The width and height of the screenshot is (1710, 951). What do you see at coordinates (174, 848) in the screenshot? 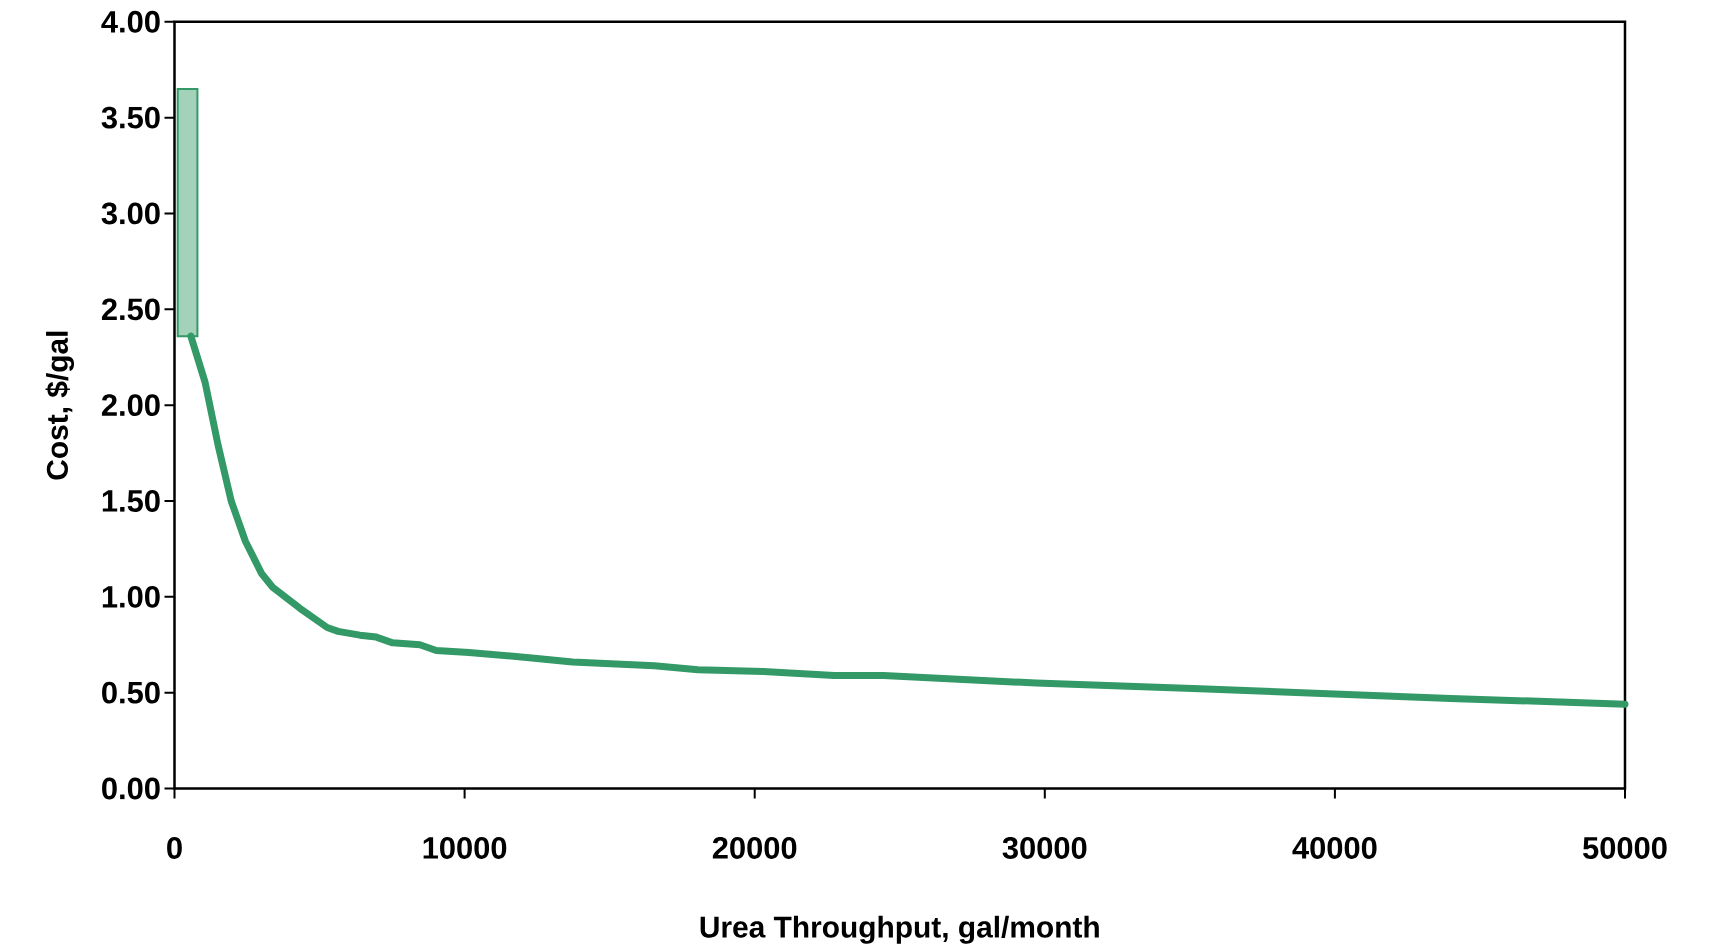
I see `x-tick-label: 0` at bounding box center [174, 848].